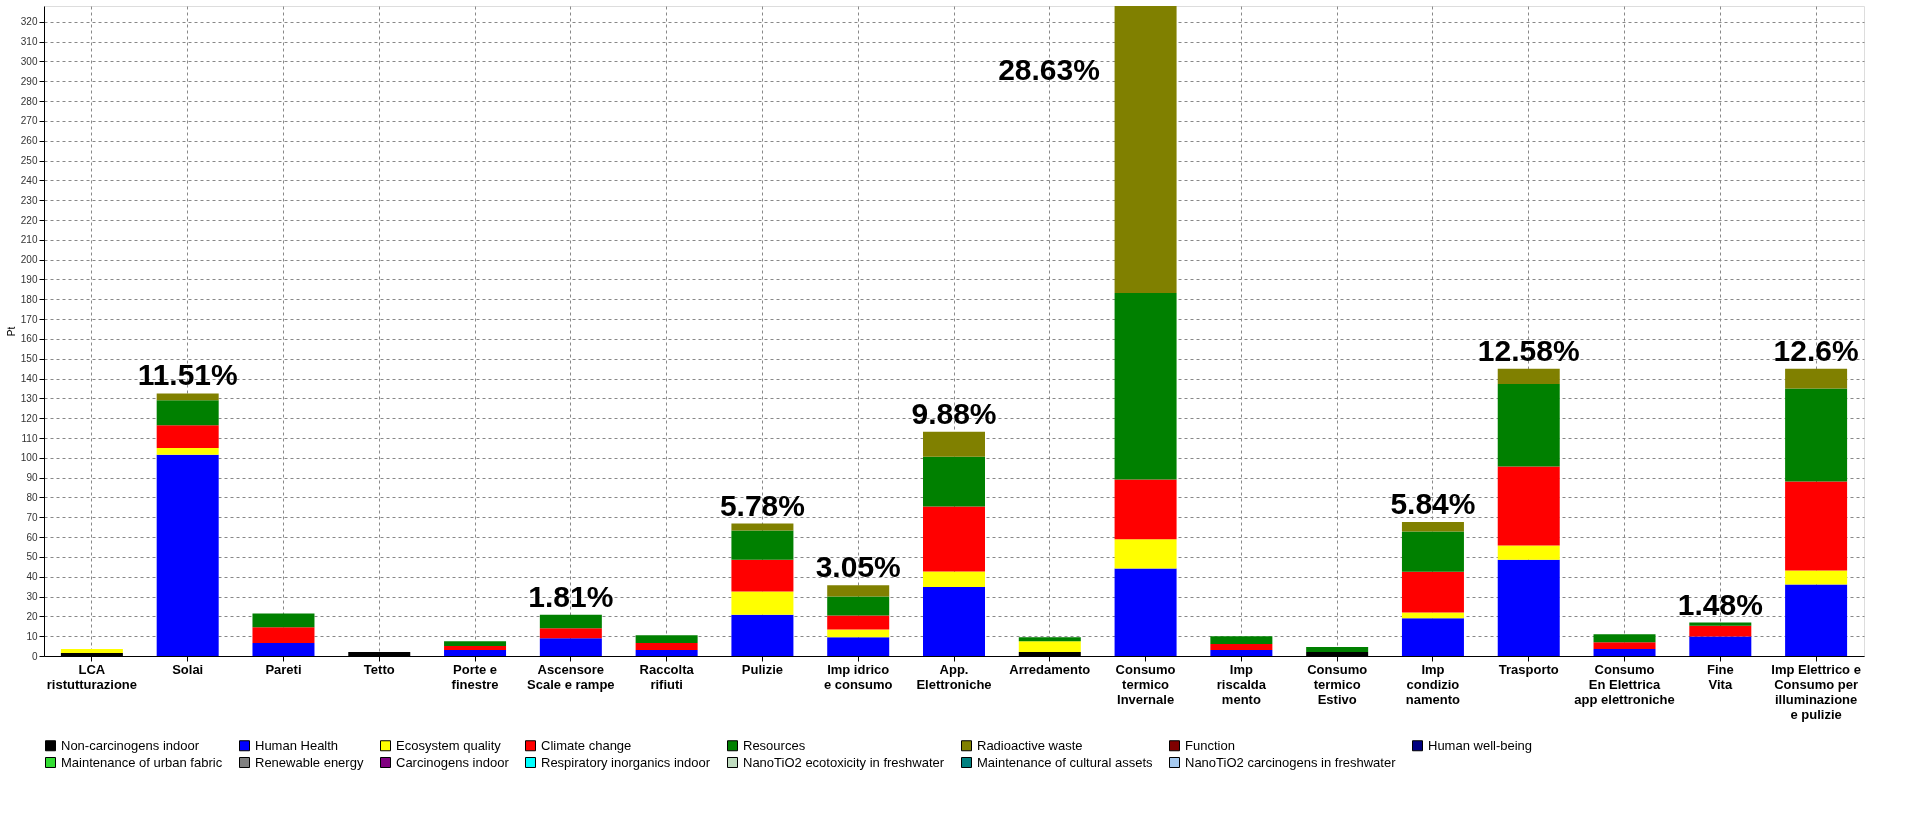 Image resolution: width=1915 pixels, height=831 pixels. I want to click on y-tick-label: 320, so click(29, 22).